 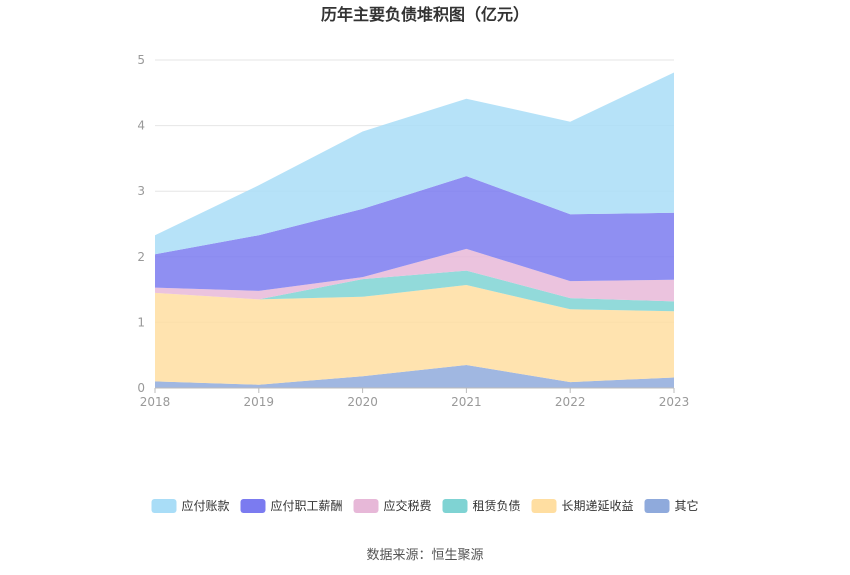 What do you see at coordinates (415, 398) in the screenshot?
I see `x-axis: 2018 2019 2020 2021 2022 2023` at bounding box center [415, 398].